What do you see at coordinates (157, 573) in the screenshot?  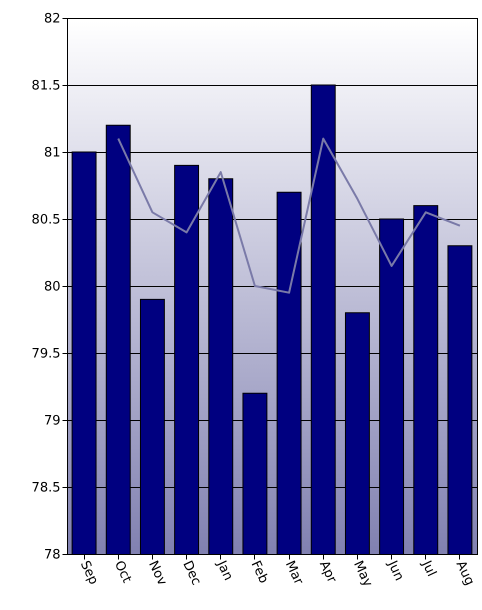 I see `x-tick-label: Nov` at bounding box center [157, 573].